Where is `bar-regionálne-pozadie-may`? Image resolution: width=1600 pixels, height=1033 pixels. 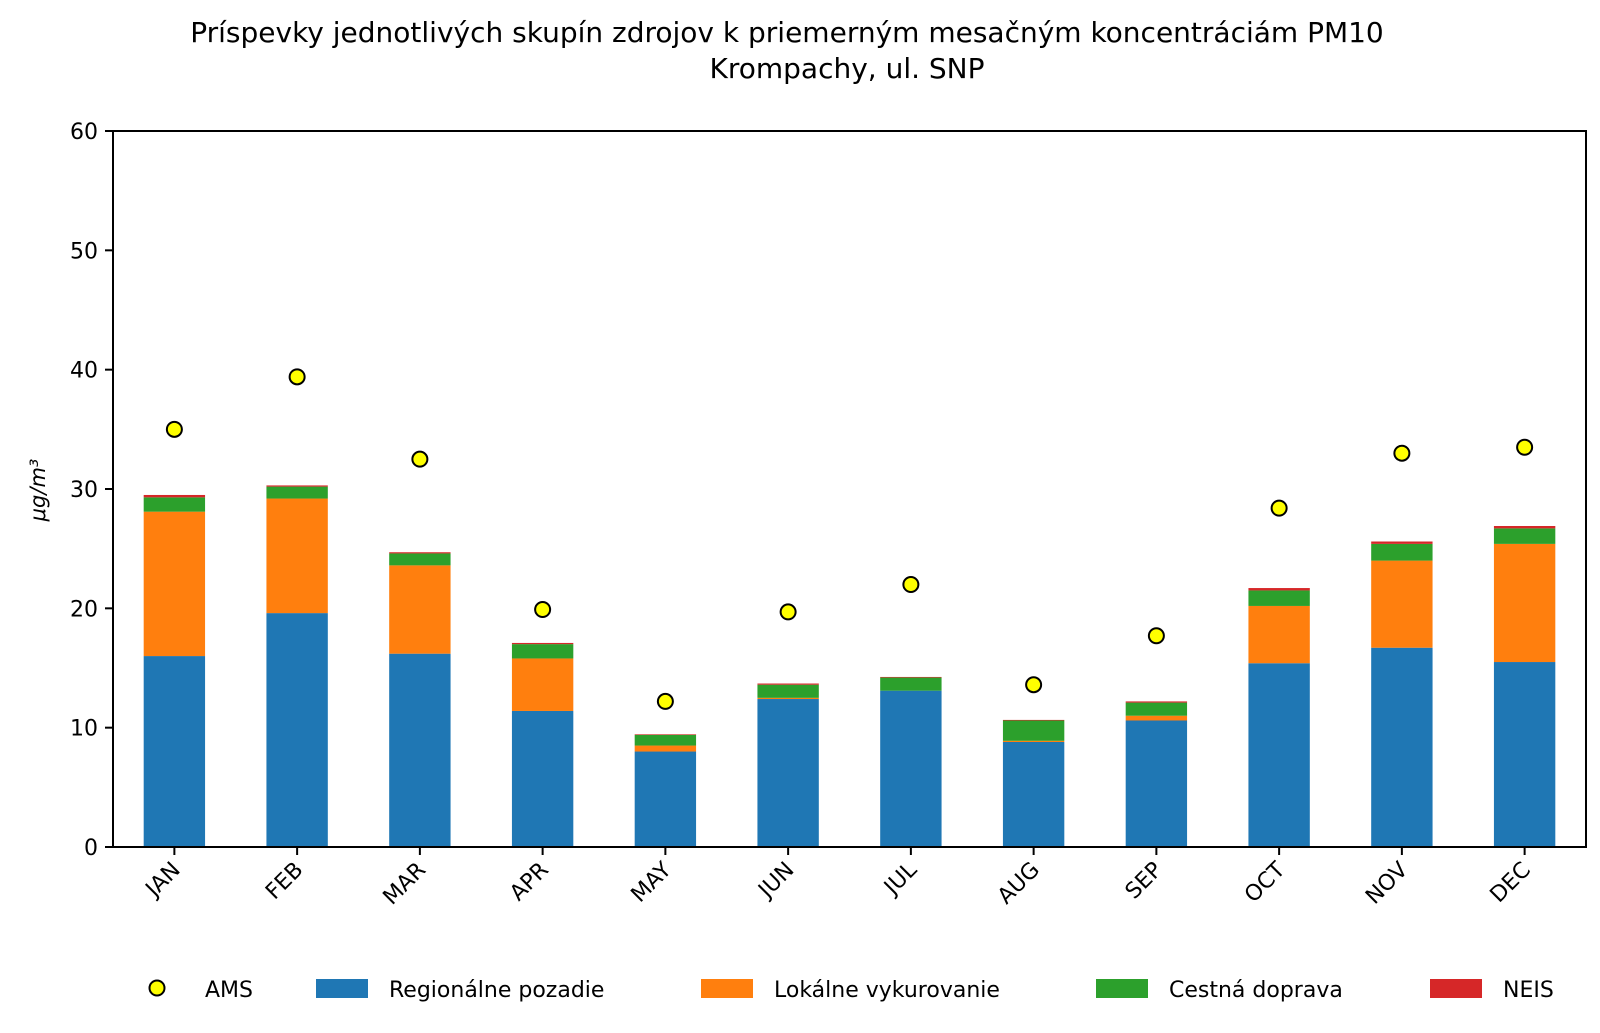
bar-regionálne-pozadie-may is located at coordinates (665, 799).